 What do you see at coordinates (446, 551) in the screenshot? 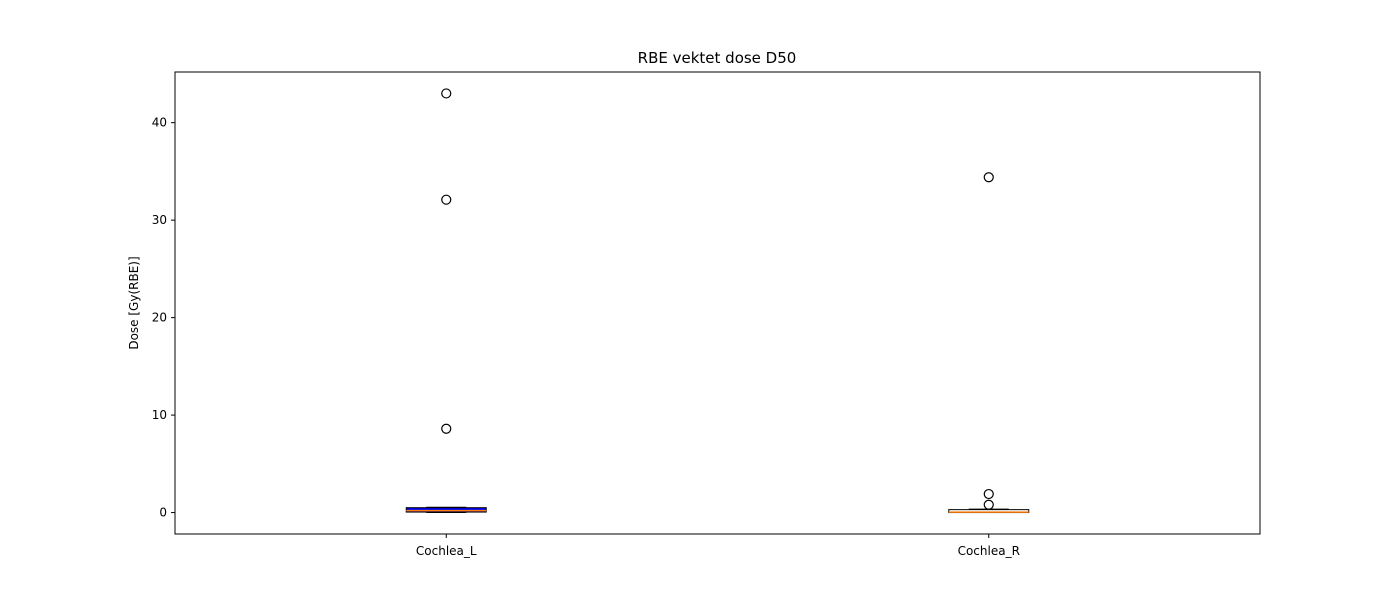
I see `x-tick-label: Cochlea_L` at bounding box center [446, 551].